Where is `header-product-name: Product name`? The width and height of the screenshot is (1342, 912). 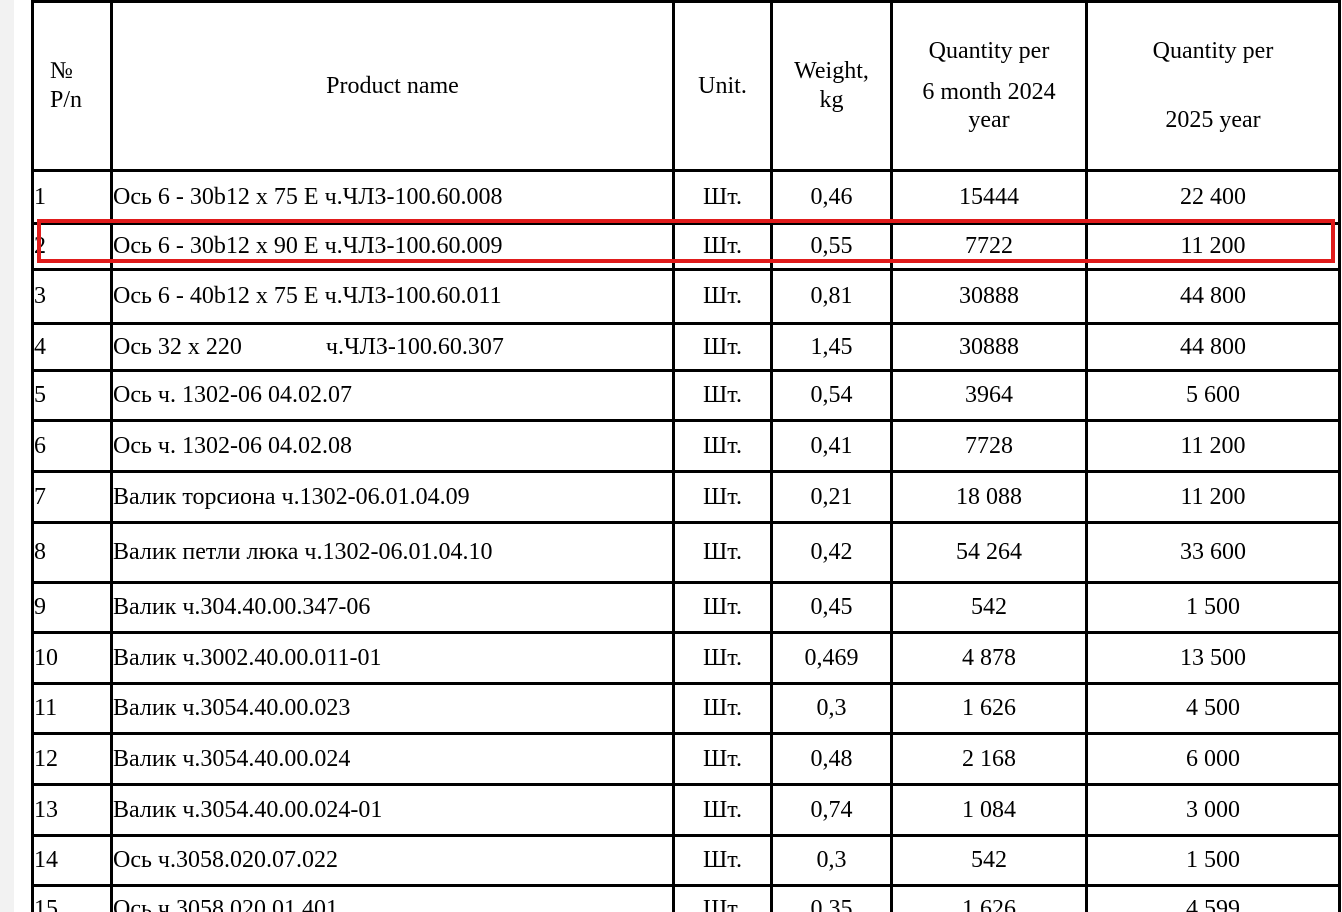 header-product-name: Product name is located at coordinates (392, 86).